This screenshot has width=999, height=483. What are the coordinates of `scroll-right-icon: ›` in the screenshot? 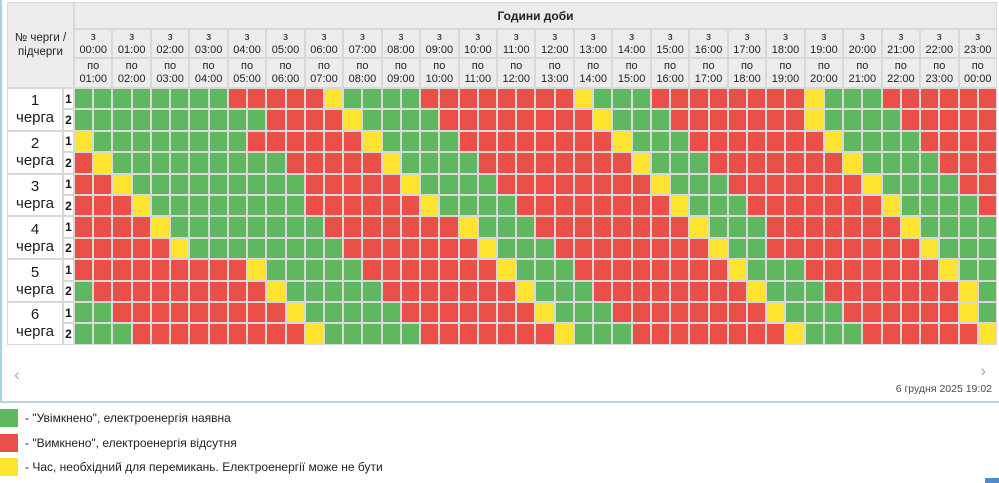 It's located at (983, 370).